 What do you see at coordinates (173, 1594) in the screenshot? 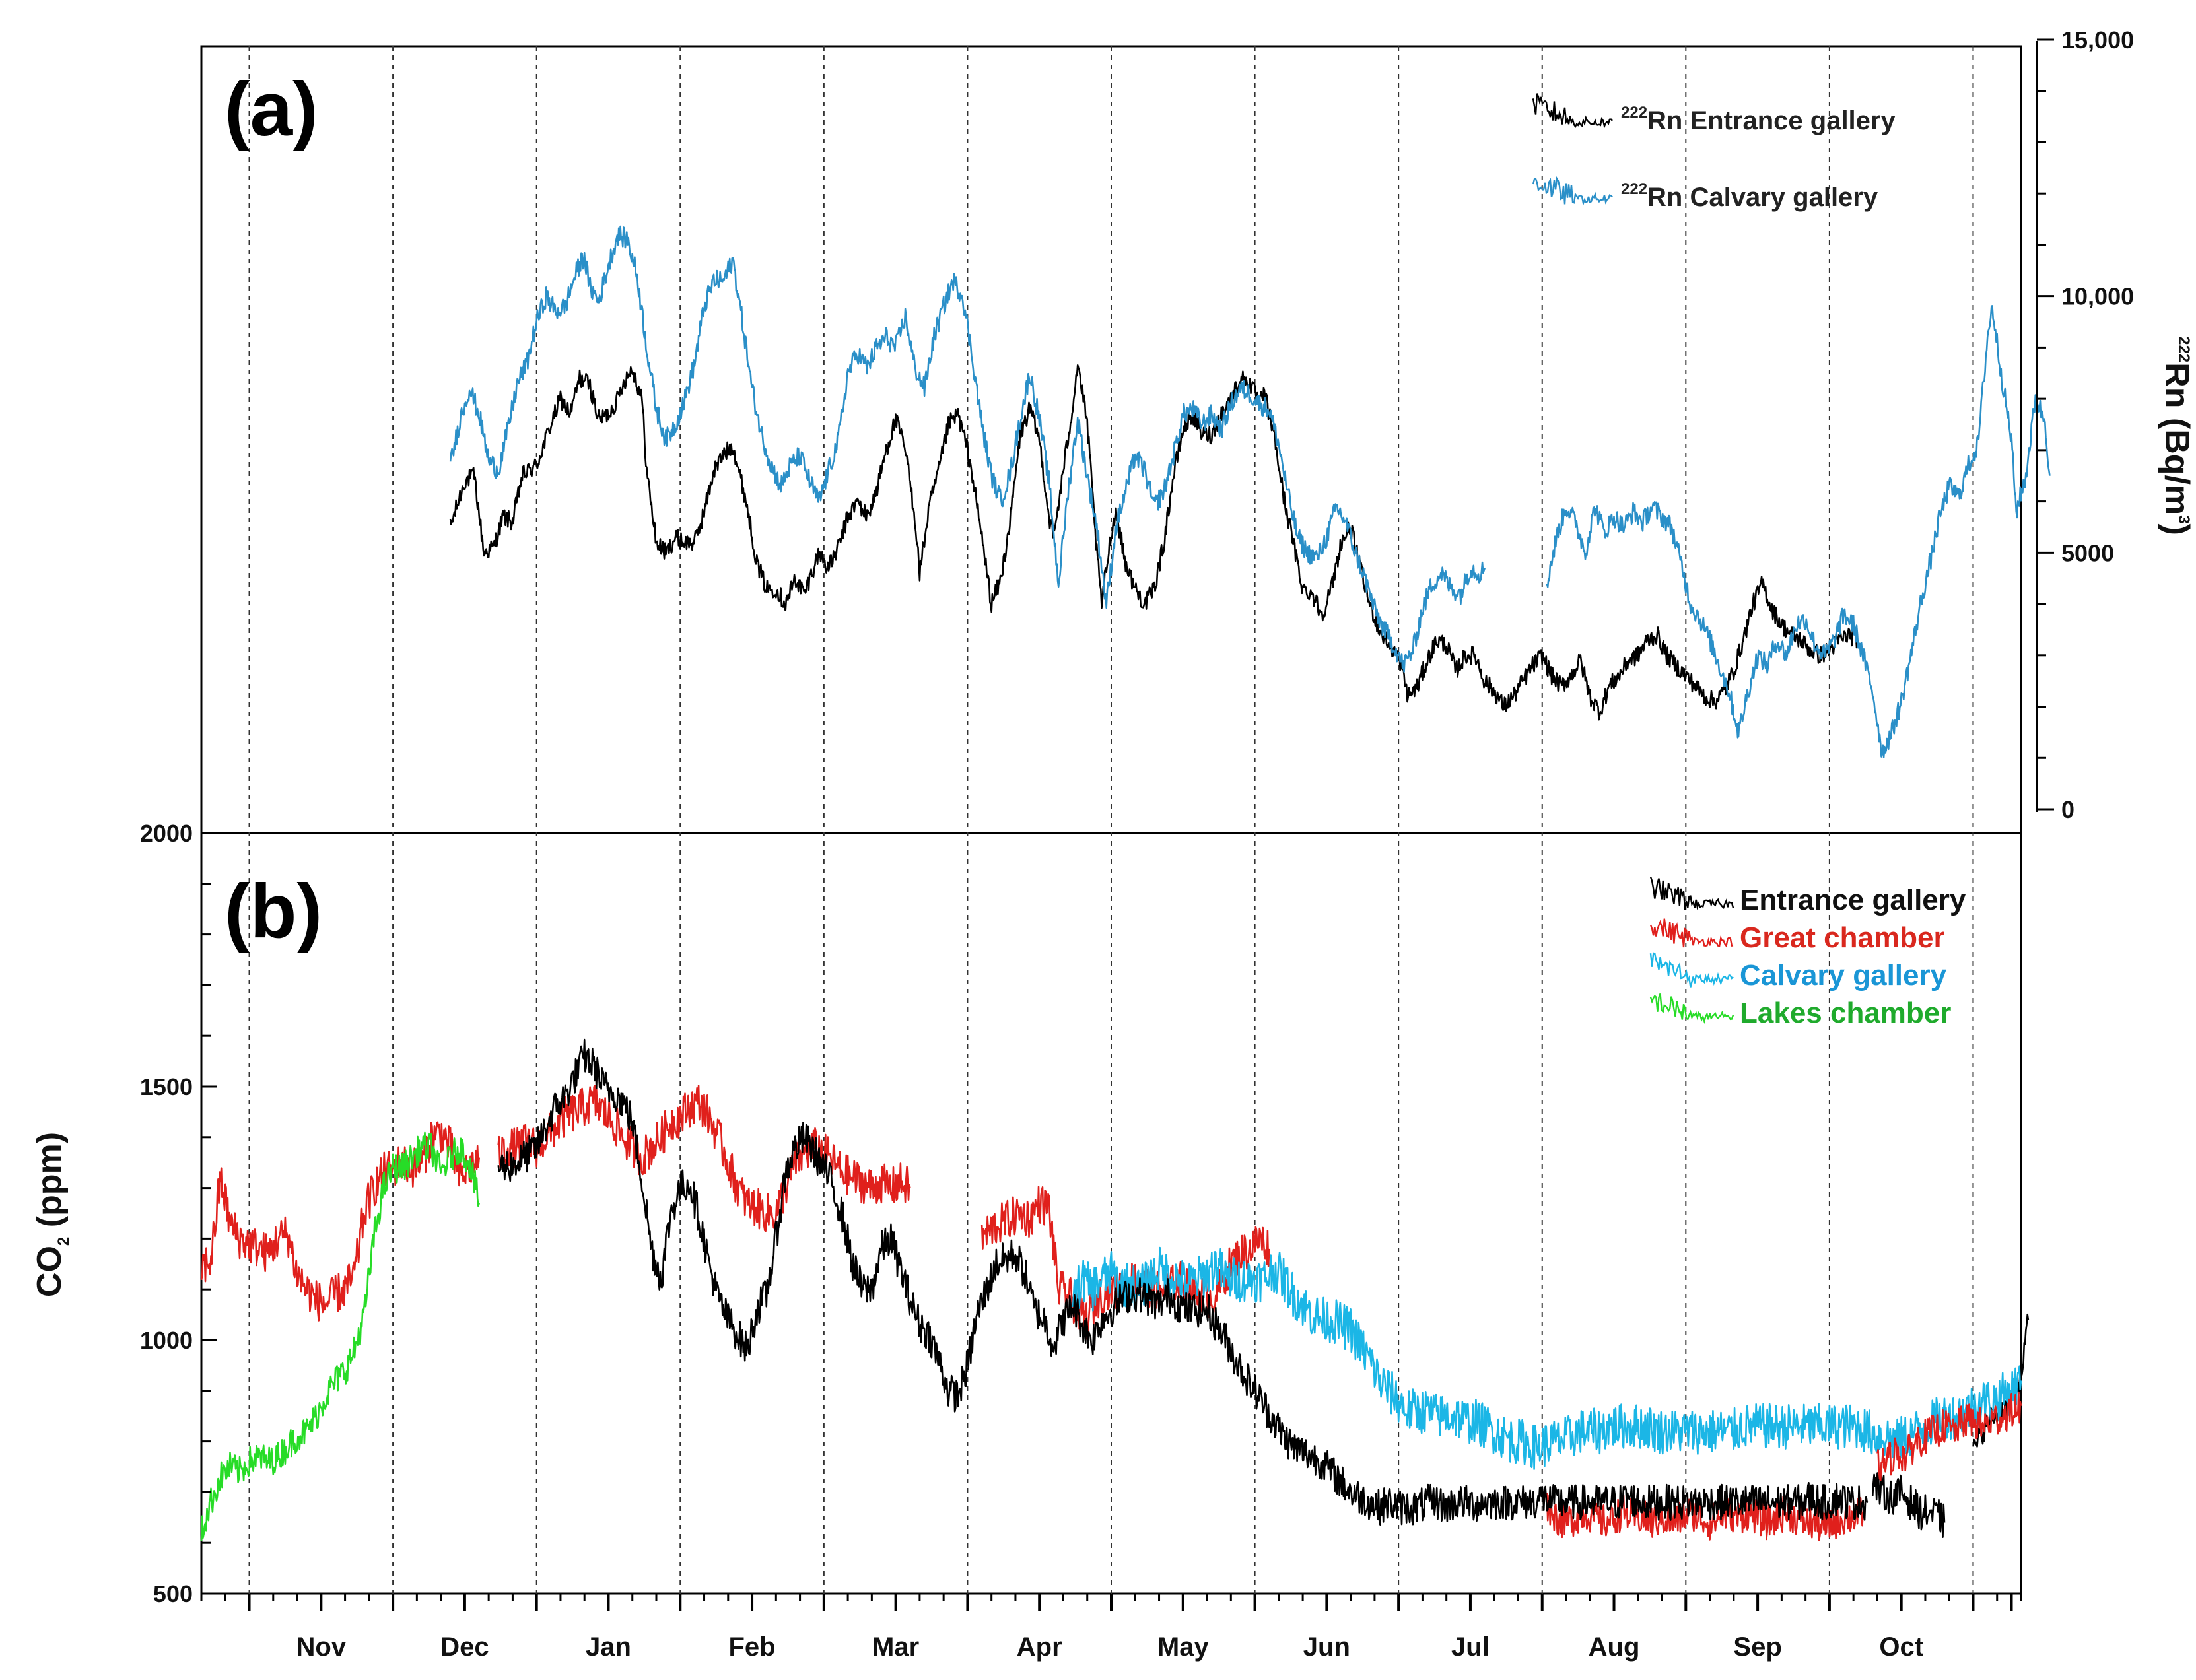
I see `panel-b-y-tick-label: 500` at bounding box center [173, 1594].